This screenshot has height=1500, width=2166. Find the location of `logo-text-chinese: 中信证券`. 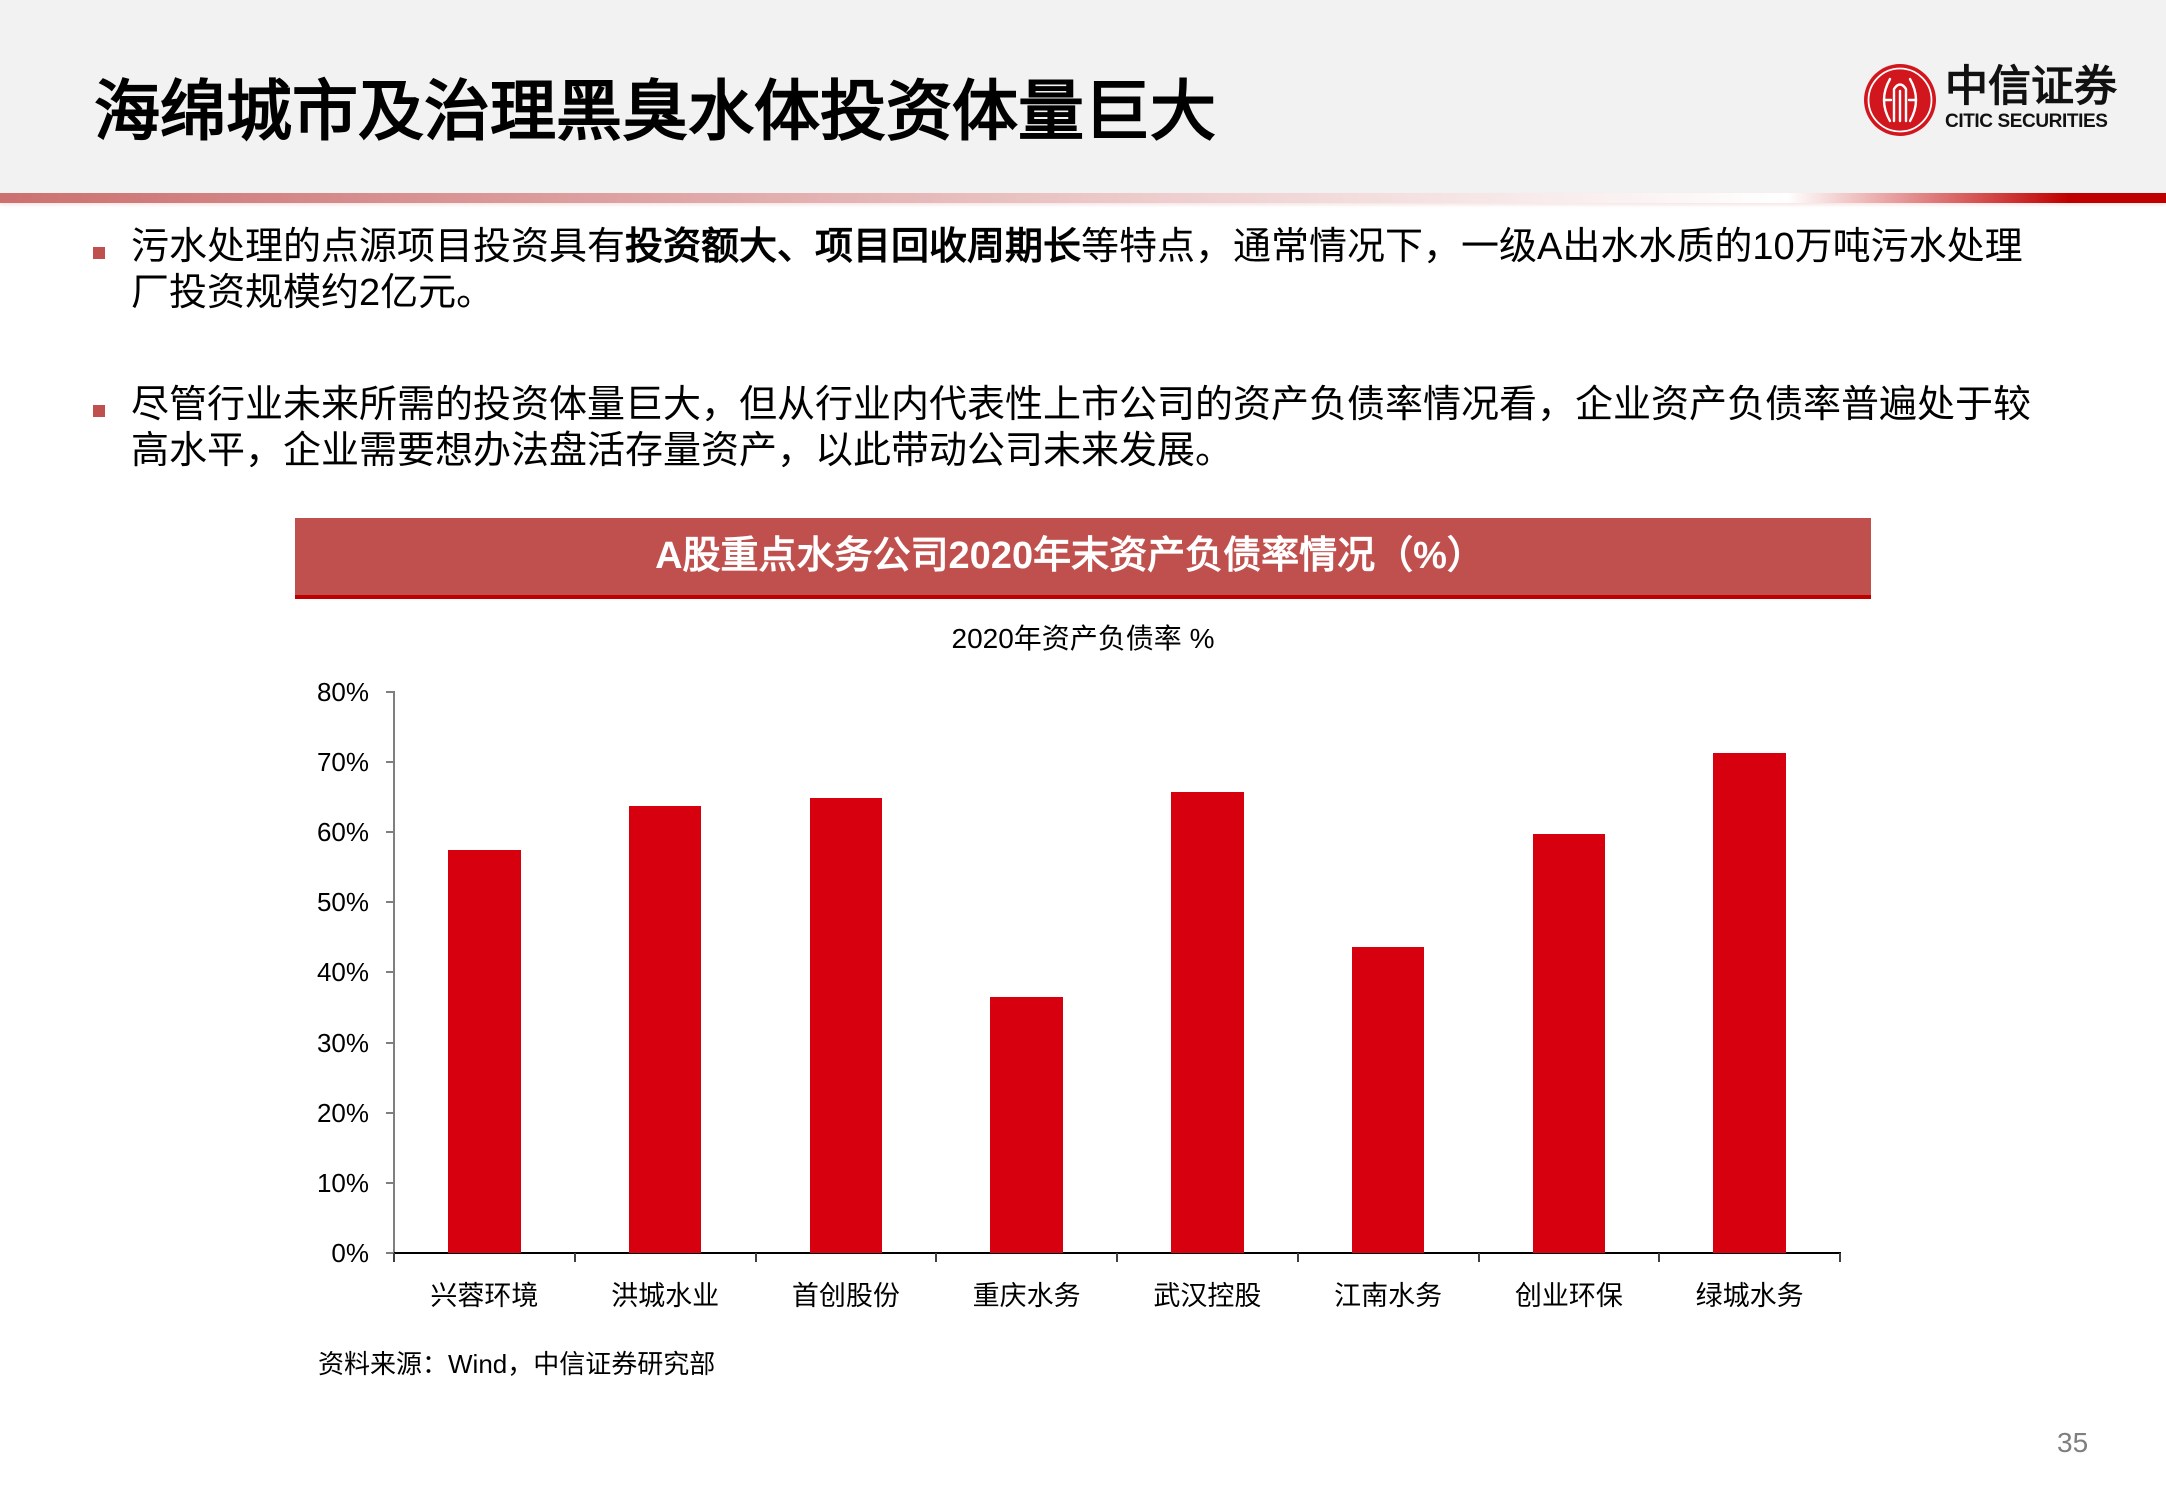

logo-text-chinese: 中信证券 is located at coordinates (2031, 87).